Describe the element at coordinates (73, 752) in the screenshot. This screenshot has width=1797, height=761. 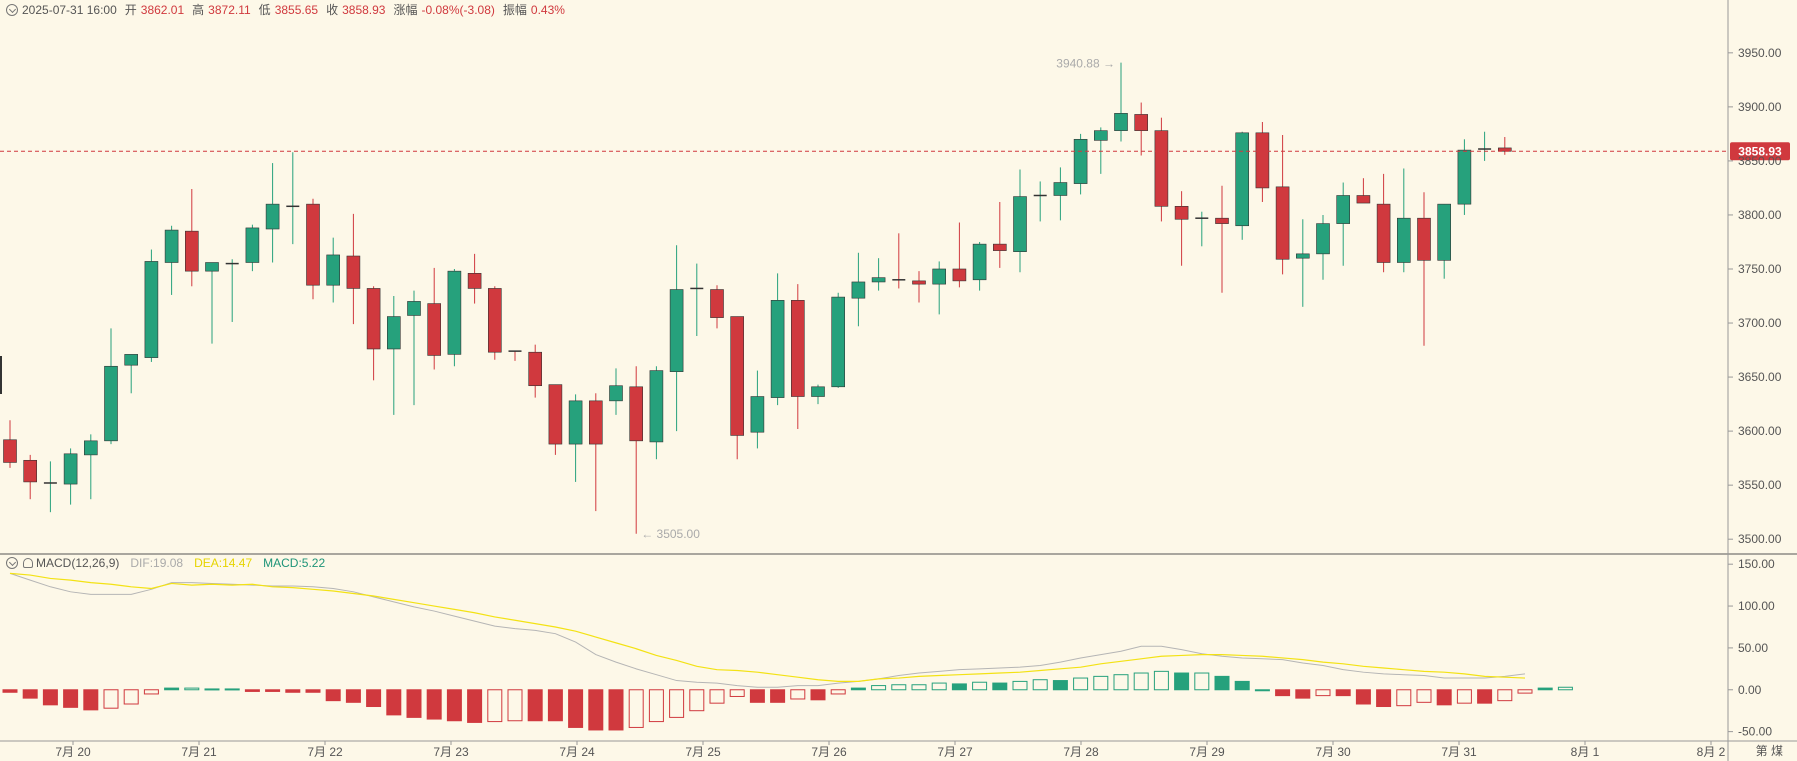
I see `time-tick-label: 7月 20` at that location.